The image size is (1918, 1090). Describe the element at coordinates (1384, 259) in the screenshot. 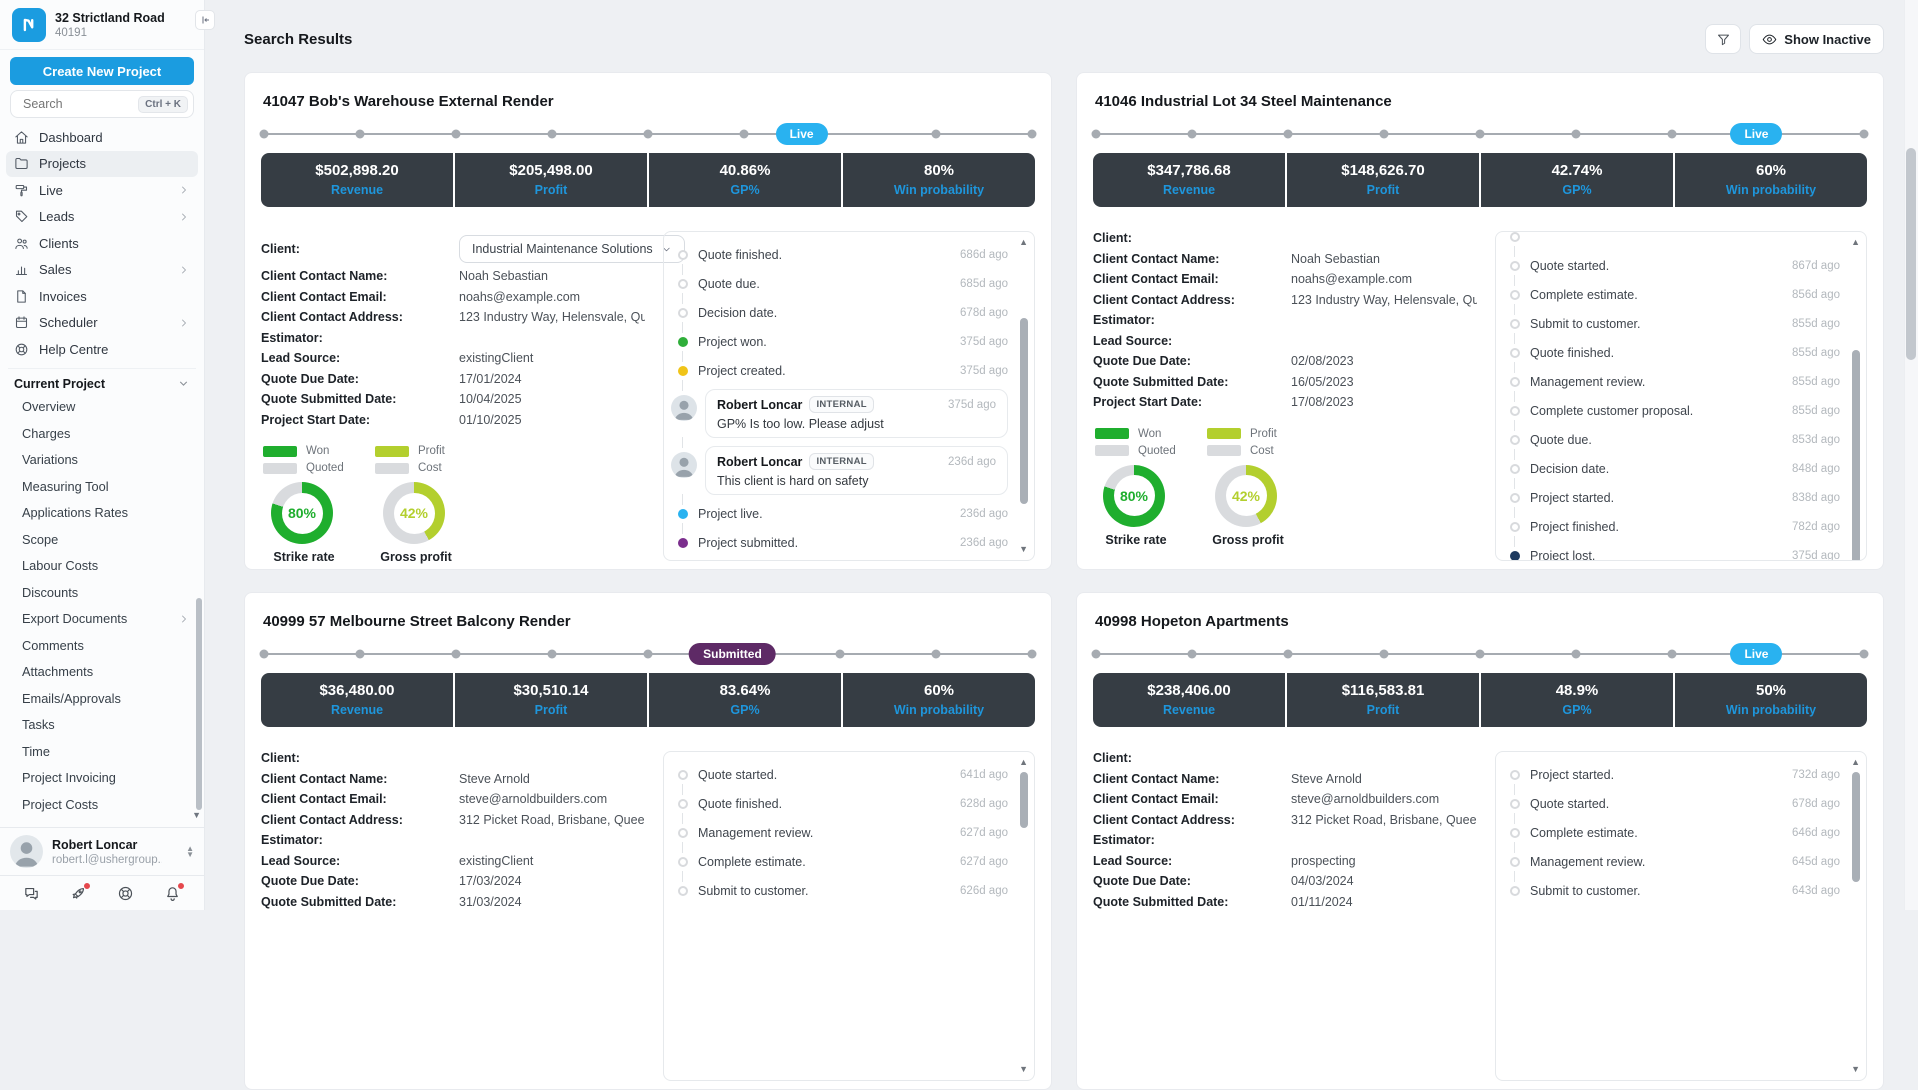

I see `detail-value: Noah Sebastian` at that location.